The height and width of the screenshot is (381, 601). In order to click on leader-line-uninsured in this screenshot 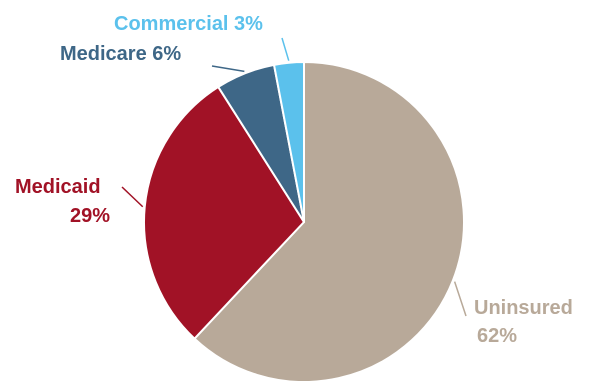, I will do `click(460, 299)`.